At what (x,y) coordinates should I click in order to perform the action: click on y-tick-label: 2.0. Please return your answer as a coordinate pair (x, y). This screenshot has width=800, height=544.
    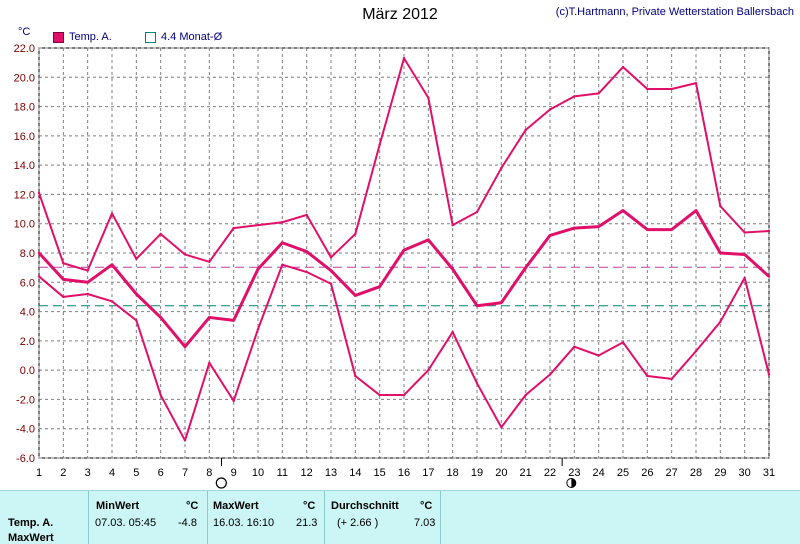
    Looking at the image, I should click on (27, 342).